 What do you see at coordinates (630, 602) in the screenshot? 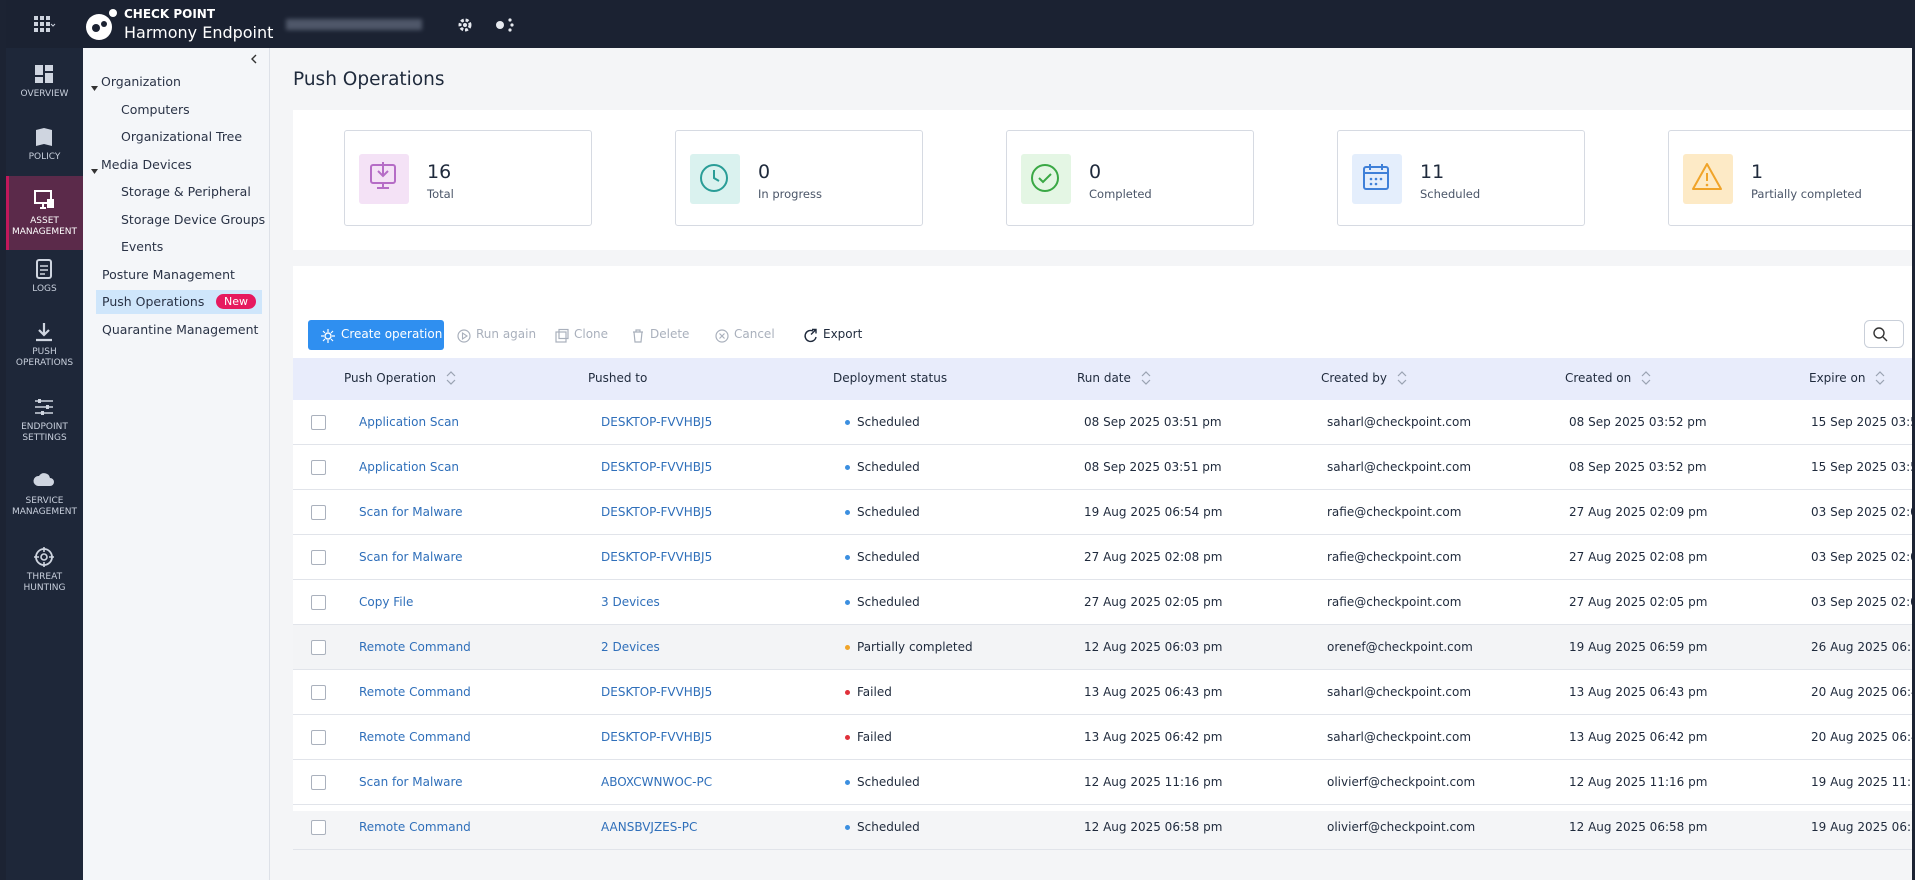
I see `cell-text: 3 Devices` at bounding box center [630, 602].